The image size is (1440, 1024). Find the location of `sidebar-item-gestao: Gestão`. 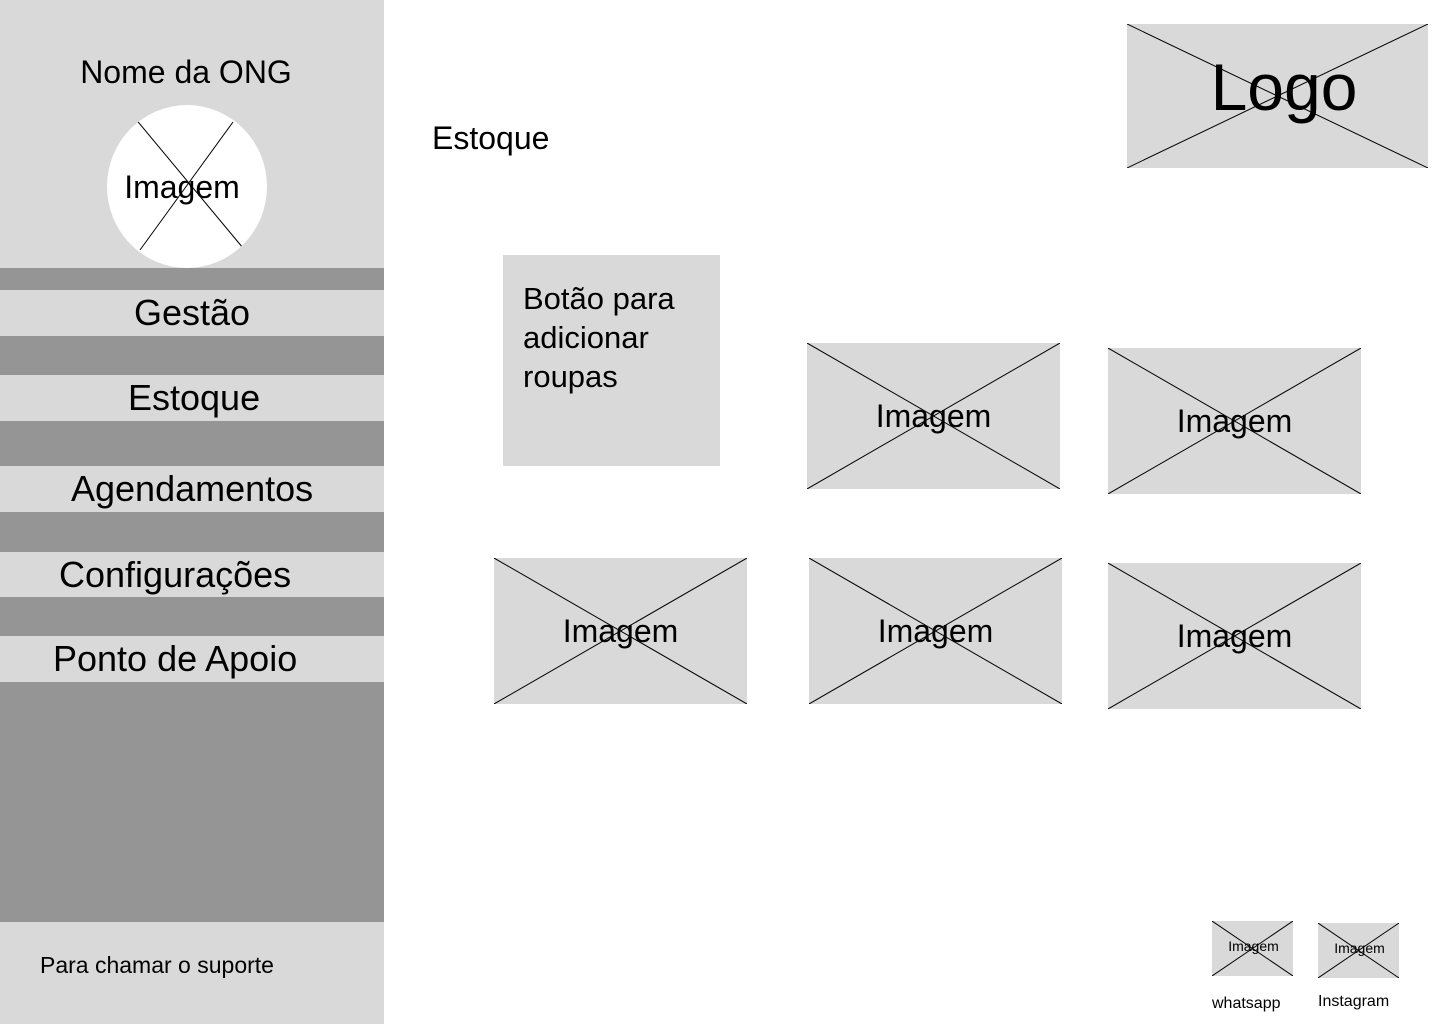

sidebar-item-gestao: Gestão is located at coordinates (192, 313).